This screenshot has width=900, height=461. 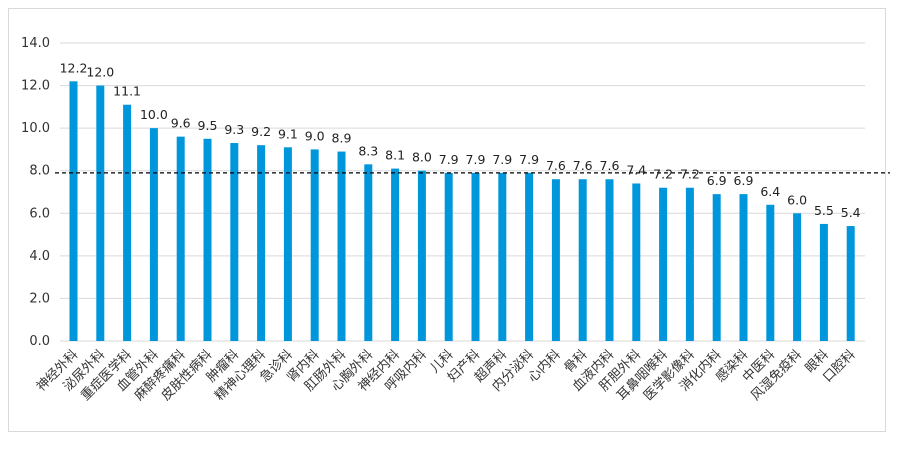 I want to click on data-label: 9.2, so click(x=261, y=131).